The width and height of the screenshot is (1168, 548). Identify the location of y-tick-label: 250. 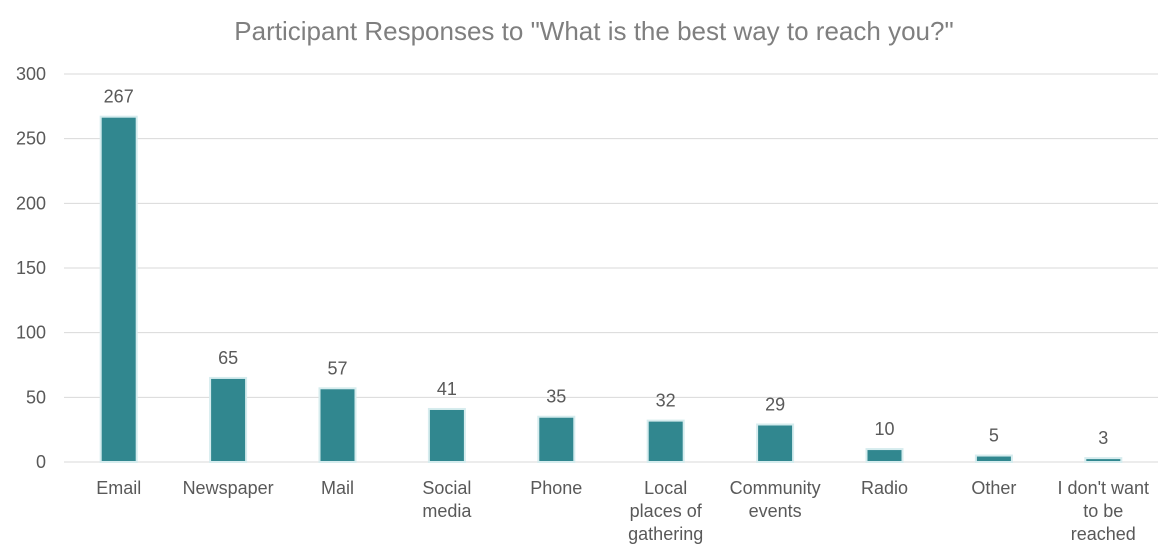
(31, 139).